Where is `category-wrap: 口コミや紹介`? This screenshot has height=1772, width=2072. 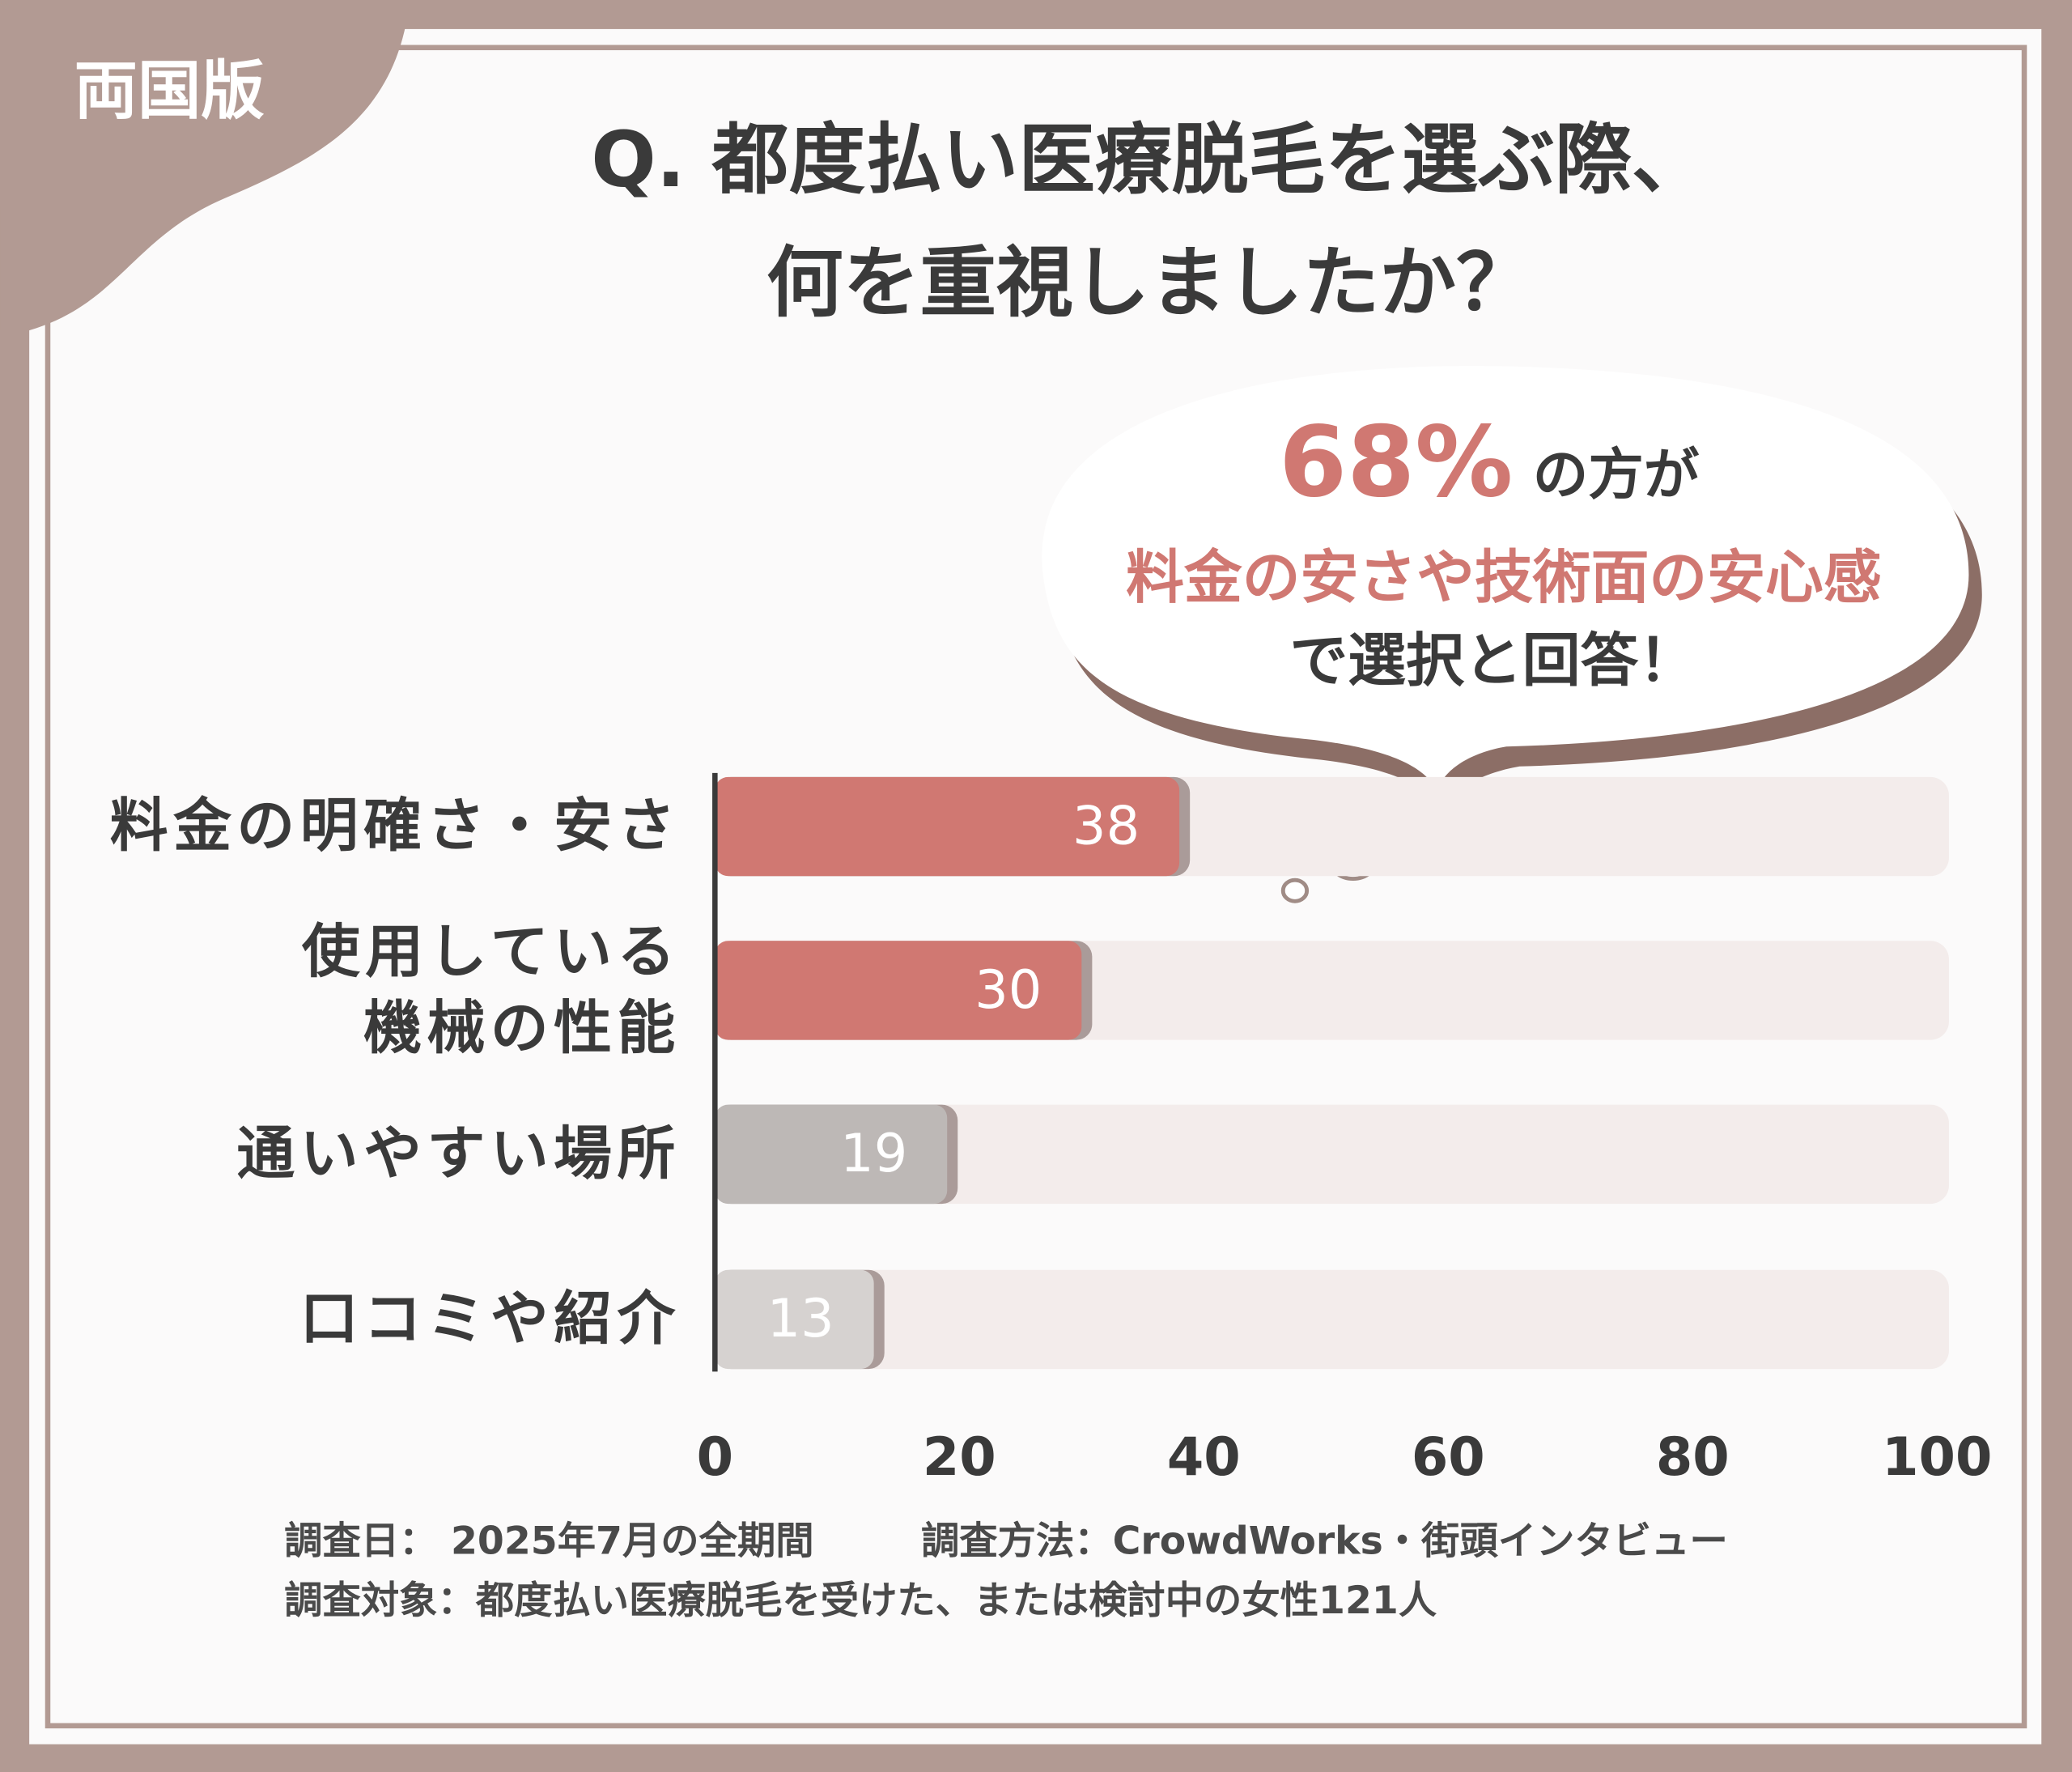 category-wrap: 口コミや紹介 is located at coordinates (367, 1320).